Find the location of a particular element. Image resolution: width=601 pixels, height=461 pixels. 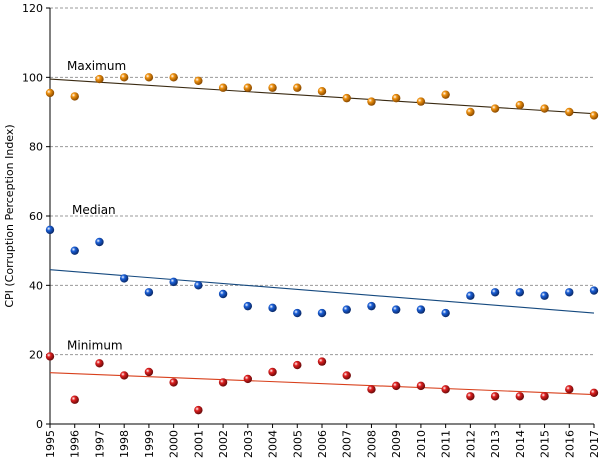

x-tick-label: 1997 is located at coordinates (99, 444).